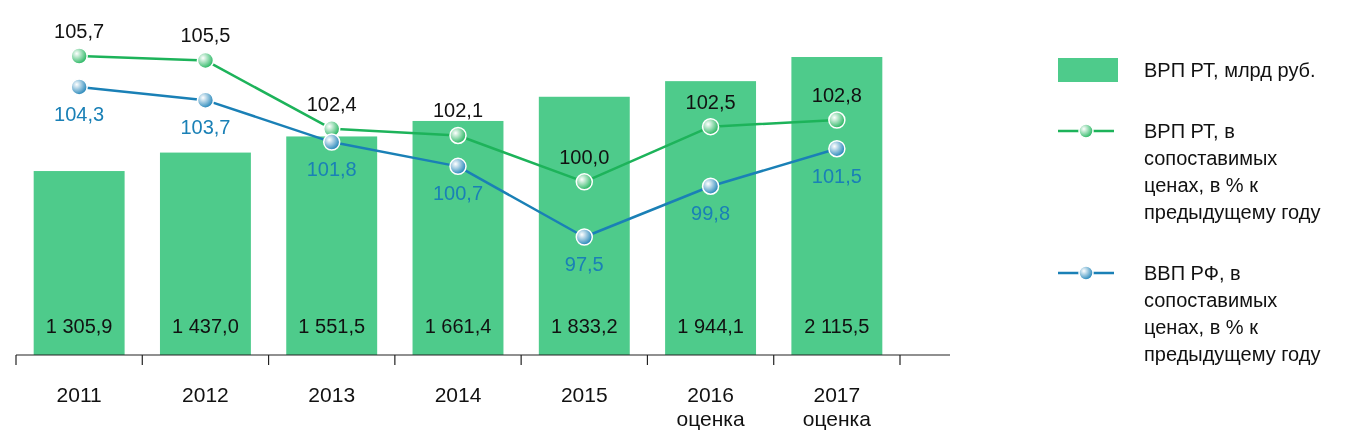  What do you see at coordinates (584, 394) in the screenshot?
I see `x-tick-label: 2015` at bounding box center [584, 394].